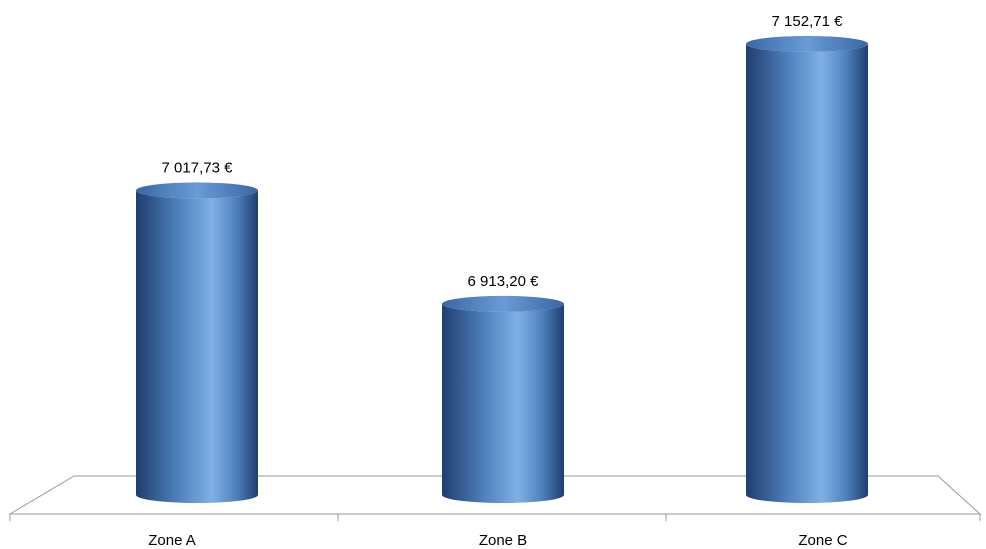 The height and width of the screenshot is (549, 986). I want to click on category-label-zone-a: Zone A, so click(172, 540).